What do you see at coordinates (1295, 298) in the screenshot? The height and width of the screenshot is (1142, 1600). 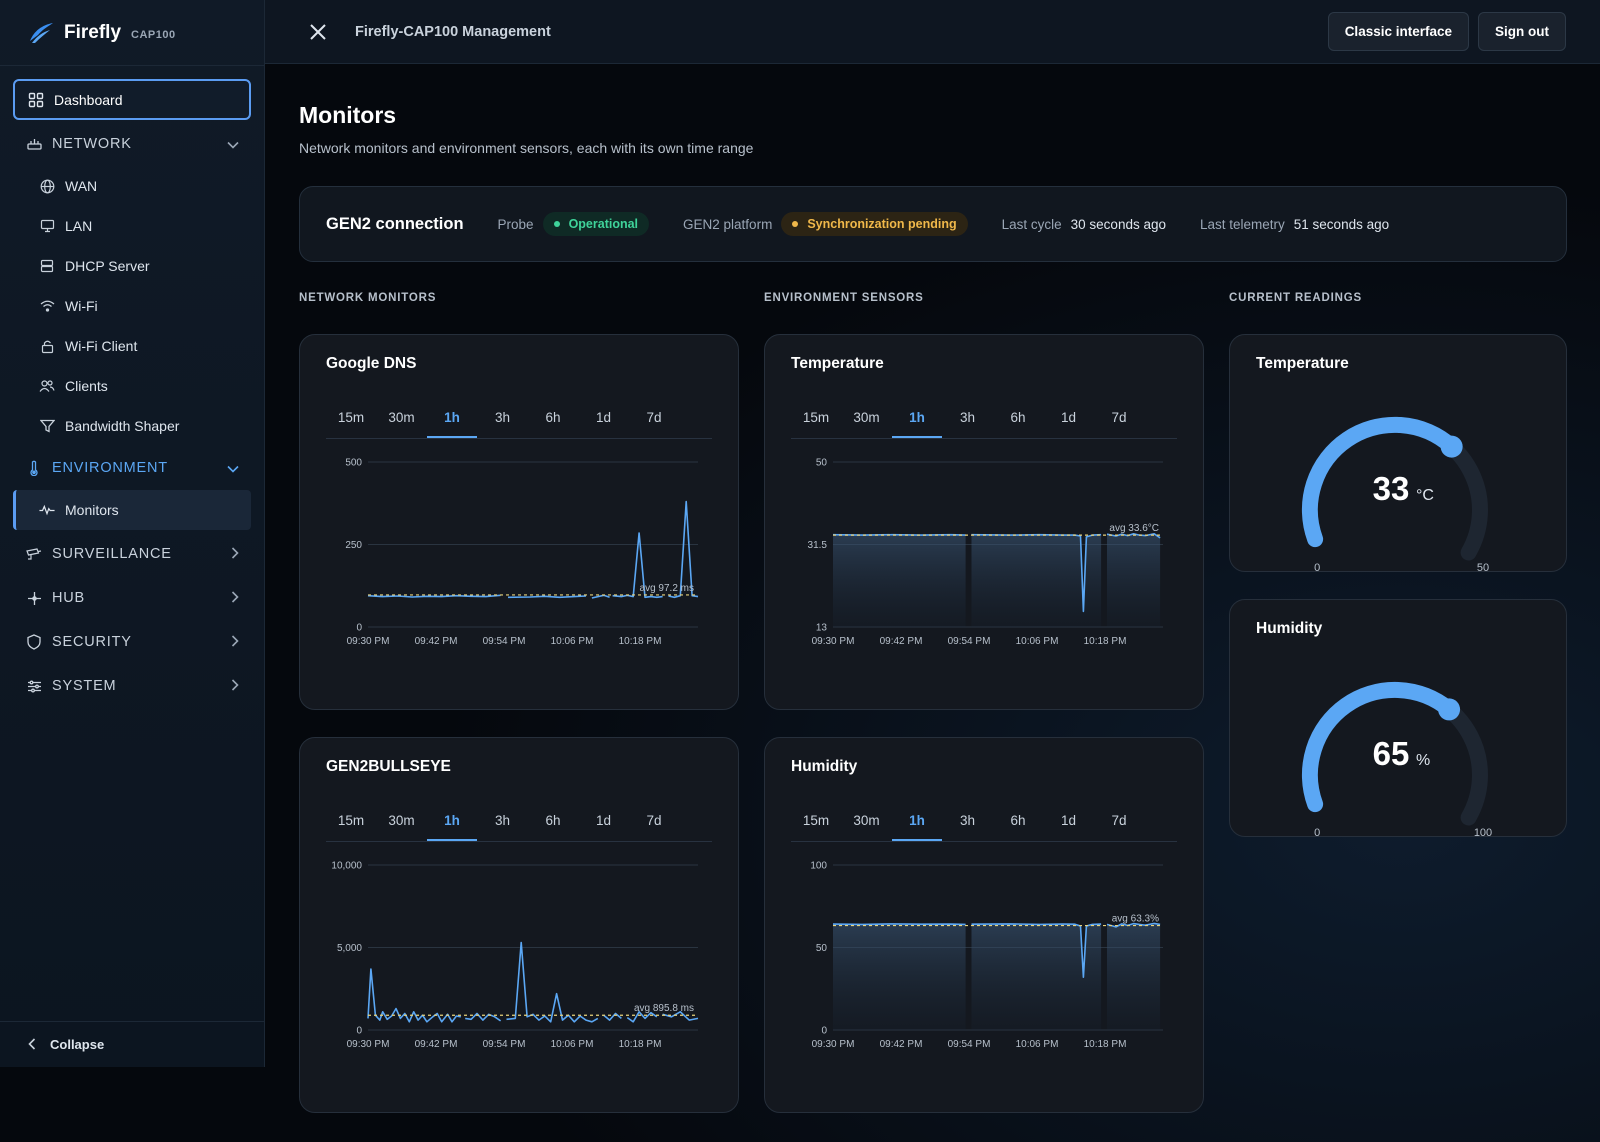 I see `current-readings-heading: CURRENT READINGS` at bounding box center [1295, 298].